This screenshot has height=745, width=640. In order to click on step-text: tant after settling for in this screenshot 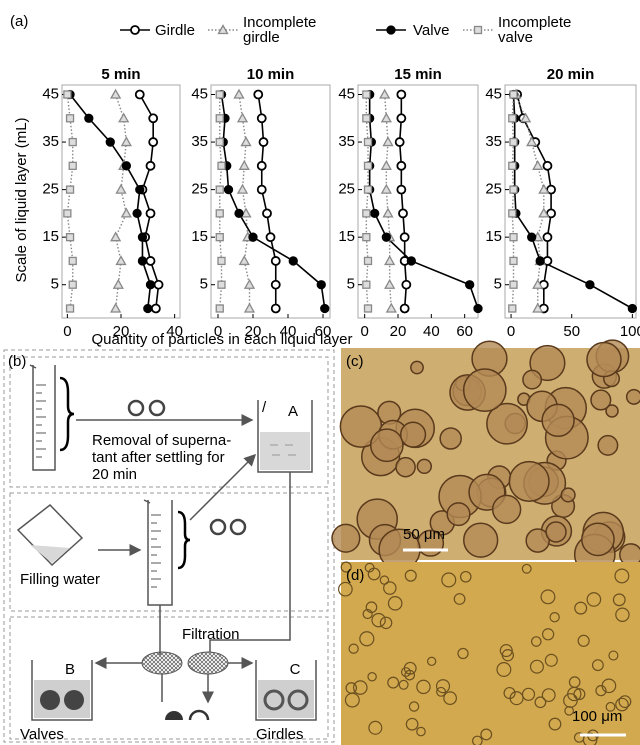, I will do `click(158, 457)`.